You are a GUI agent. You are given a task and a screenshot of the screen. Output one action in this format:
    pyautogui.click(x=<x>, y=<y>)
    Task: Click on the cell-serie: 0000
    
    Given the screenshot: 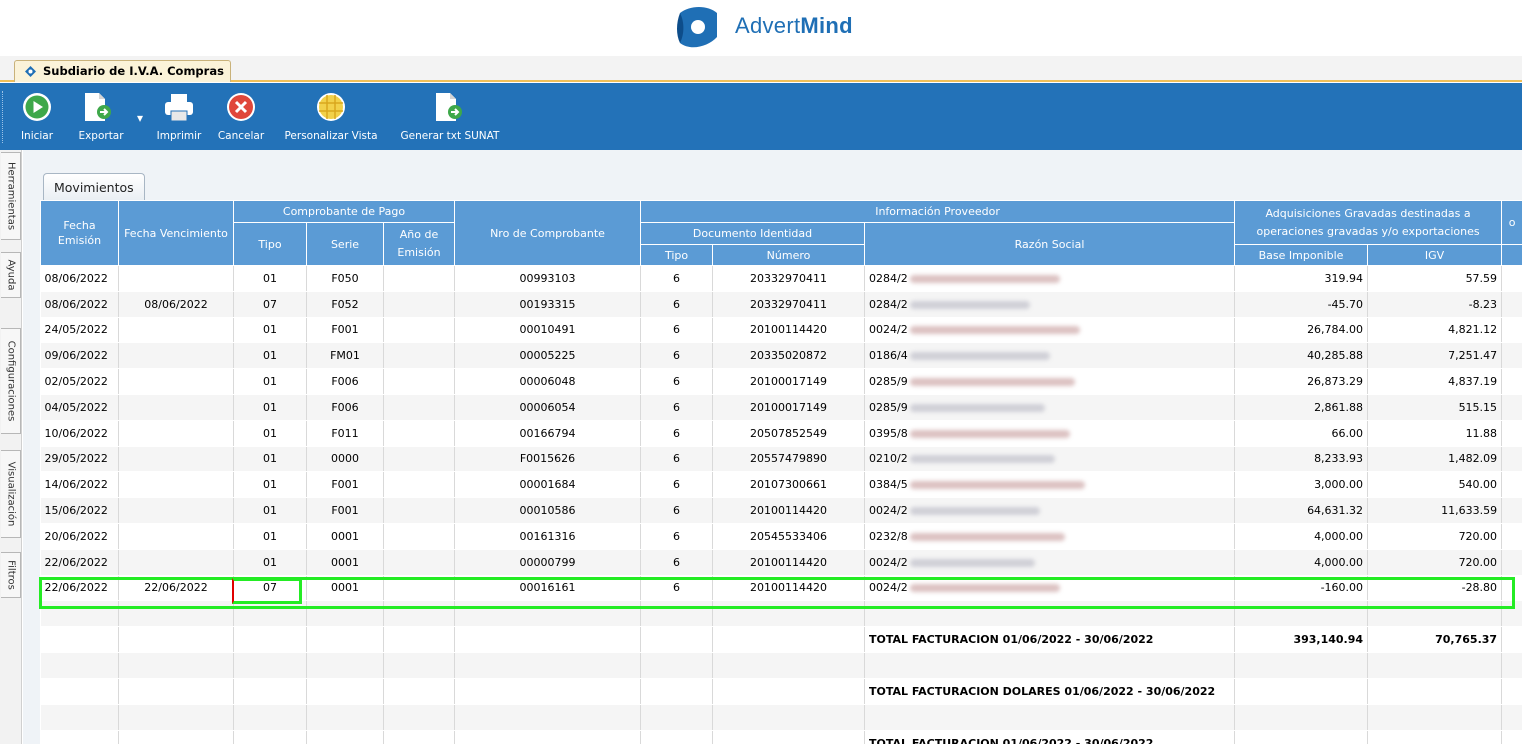 What is the action you would take?
    pyautogui.click(x=345, y=459)
    